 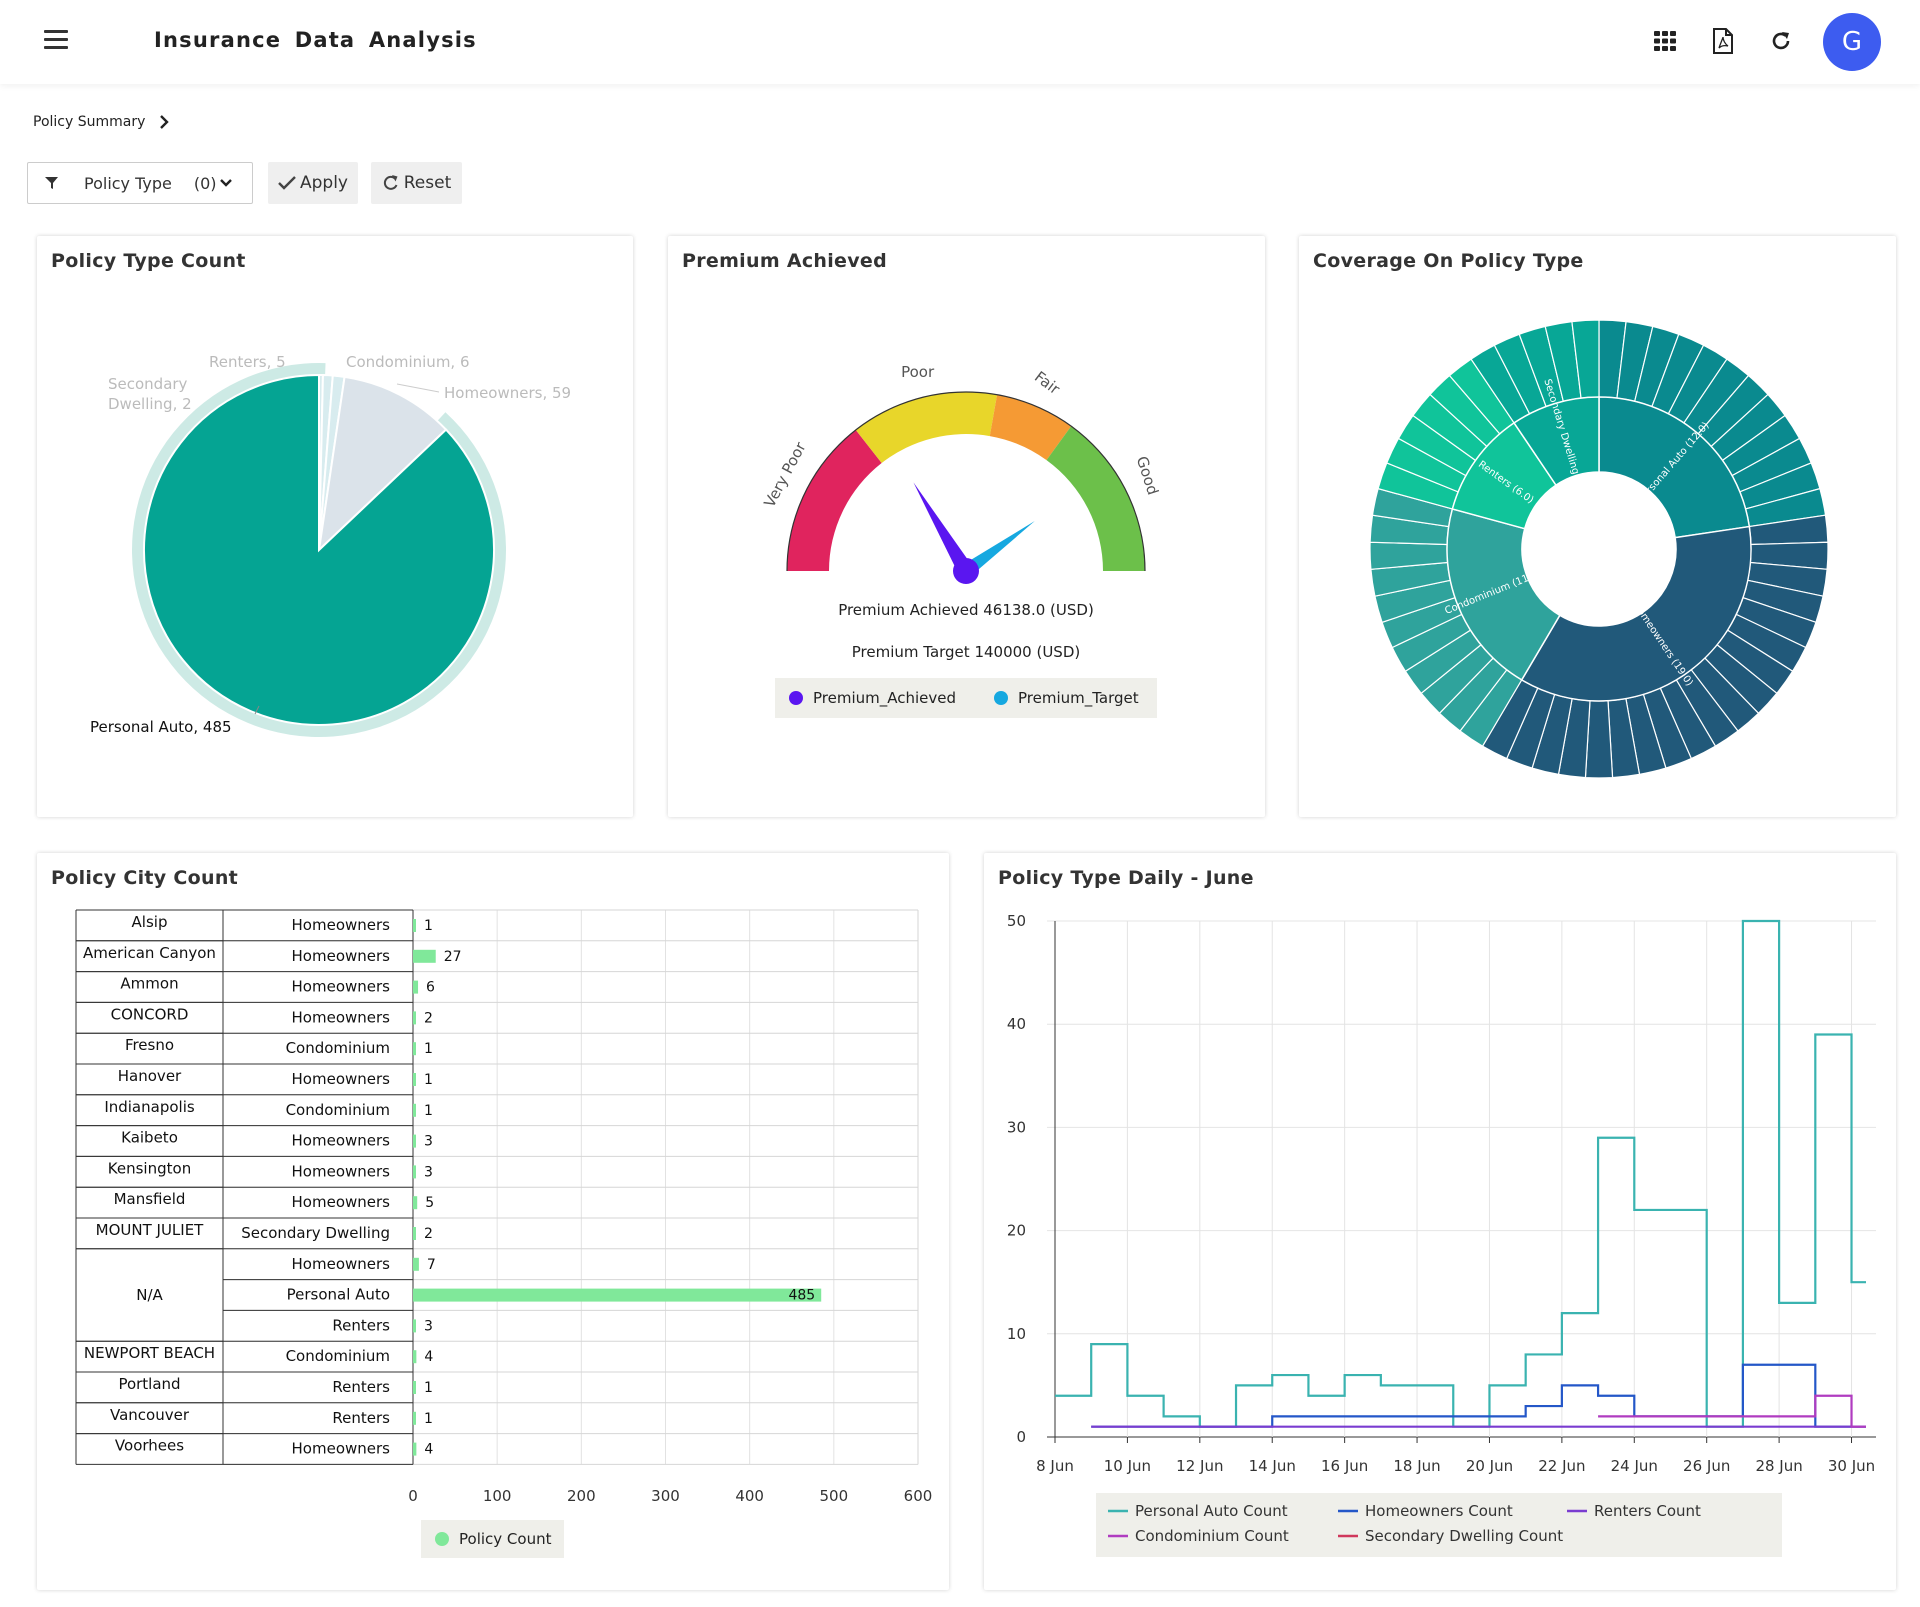 I want to click on bar-value-label: 7, so click(x=431, y=1265).